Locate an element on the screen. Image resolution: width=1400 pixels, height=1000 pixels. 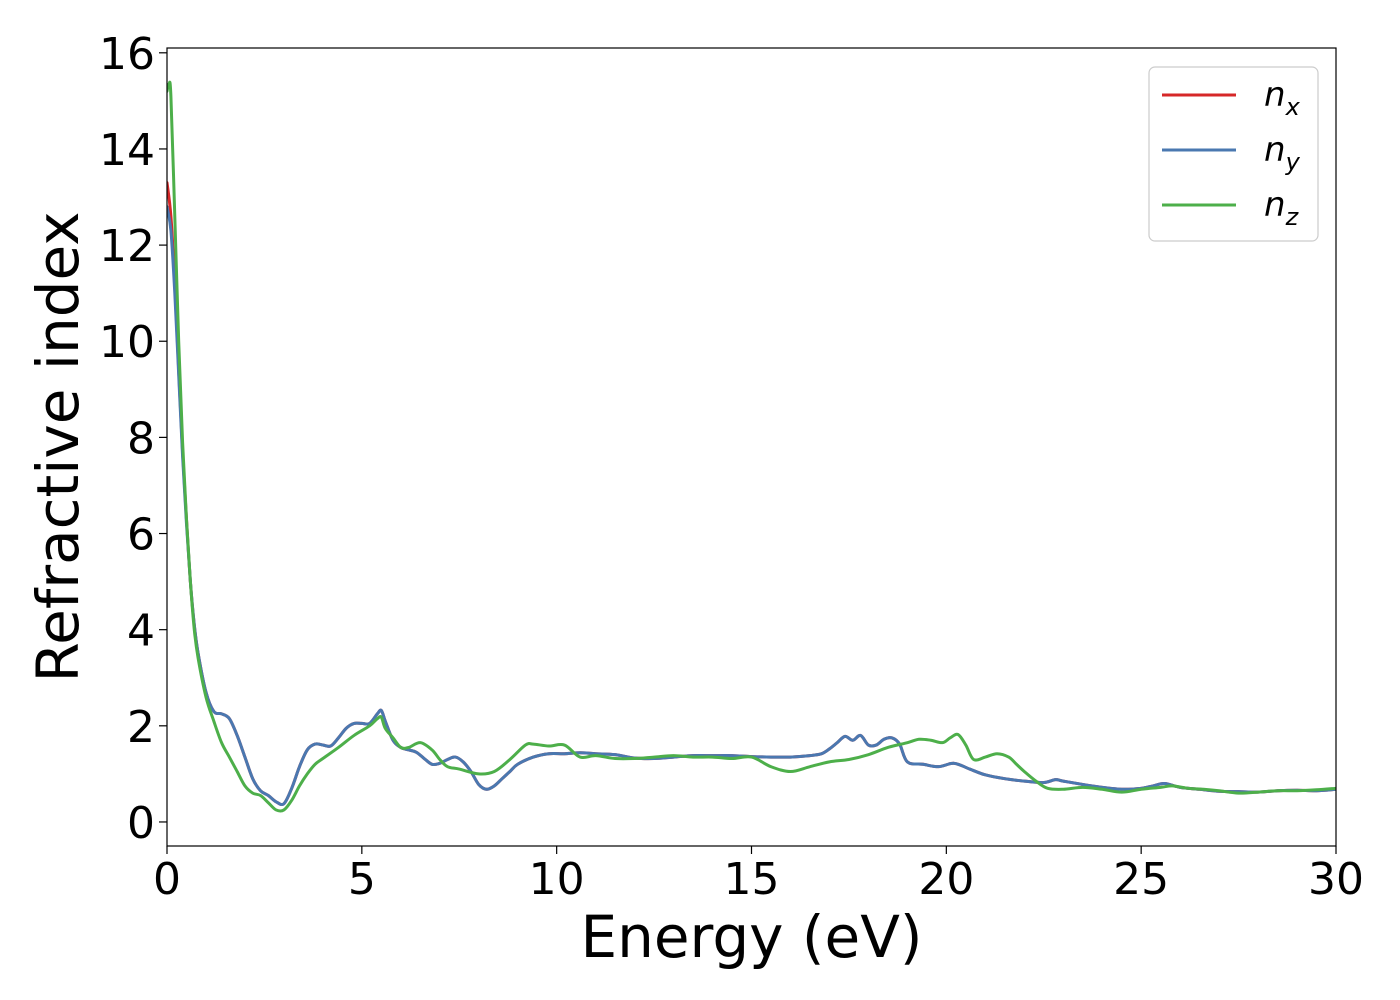
legend-box is located at coordinates (1233, 154).